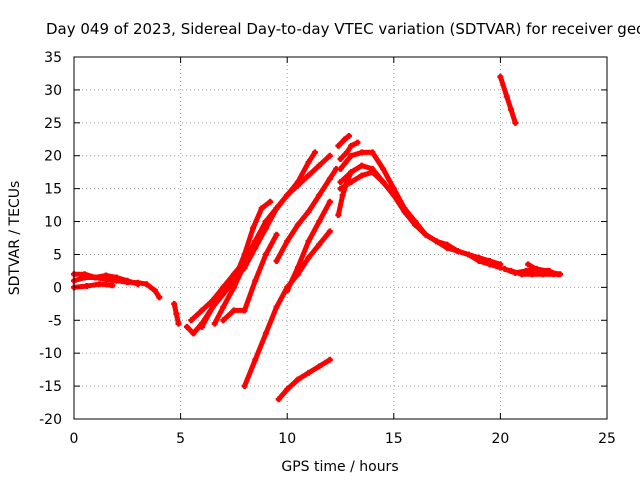 This screenshot has height=480, width=640. I want to click on y-tick-label: 5, so click(57, 255).